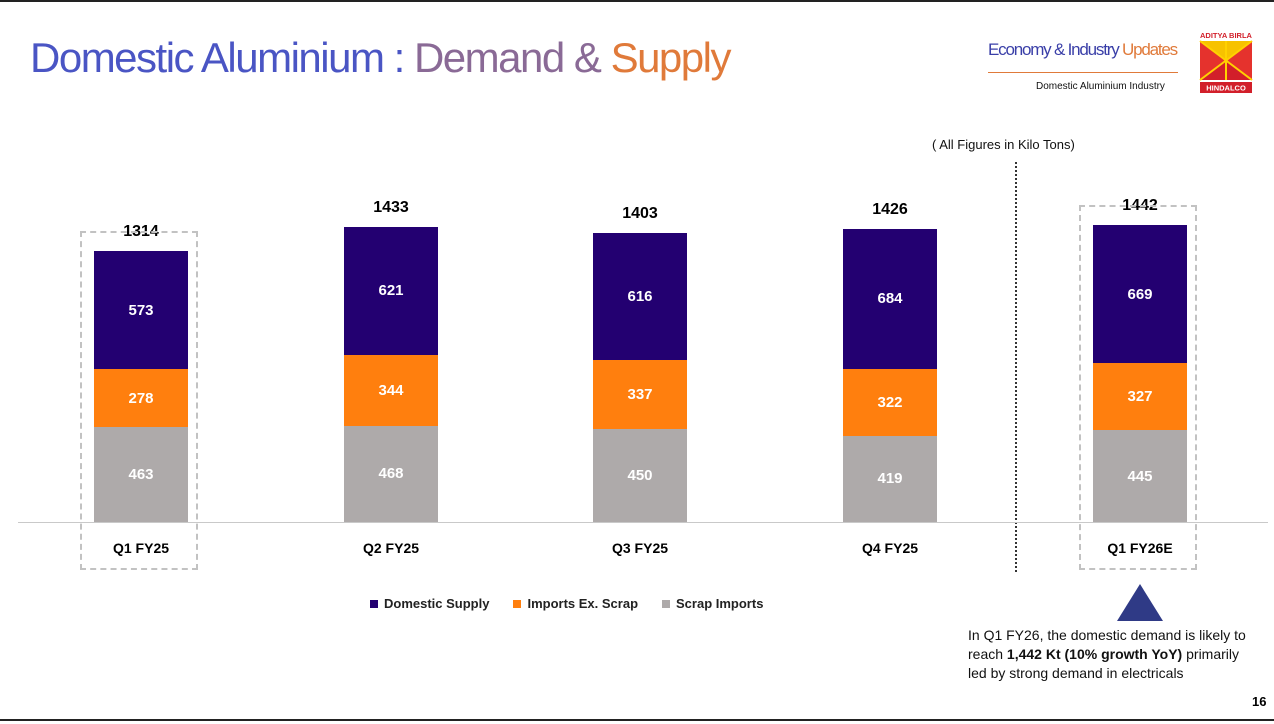 The image size is (1274, 724). I want to click on category-label-q2-fy25: Q2 FY25, so click(391, 548).